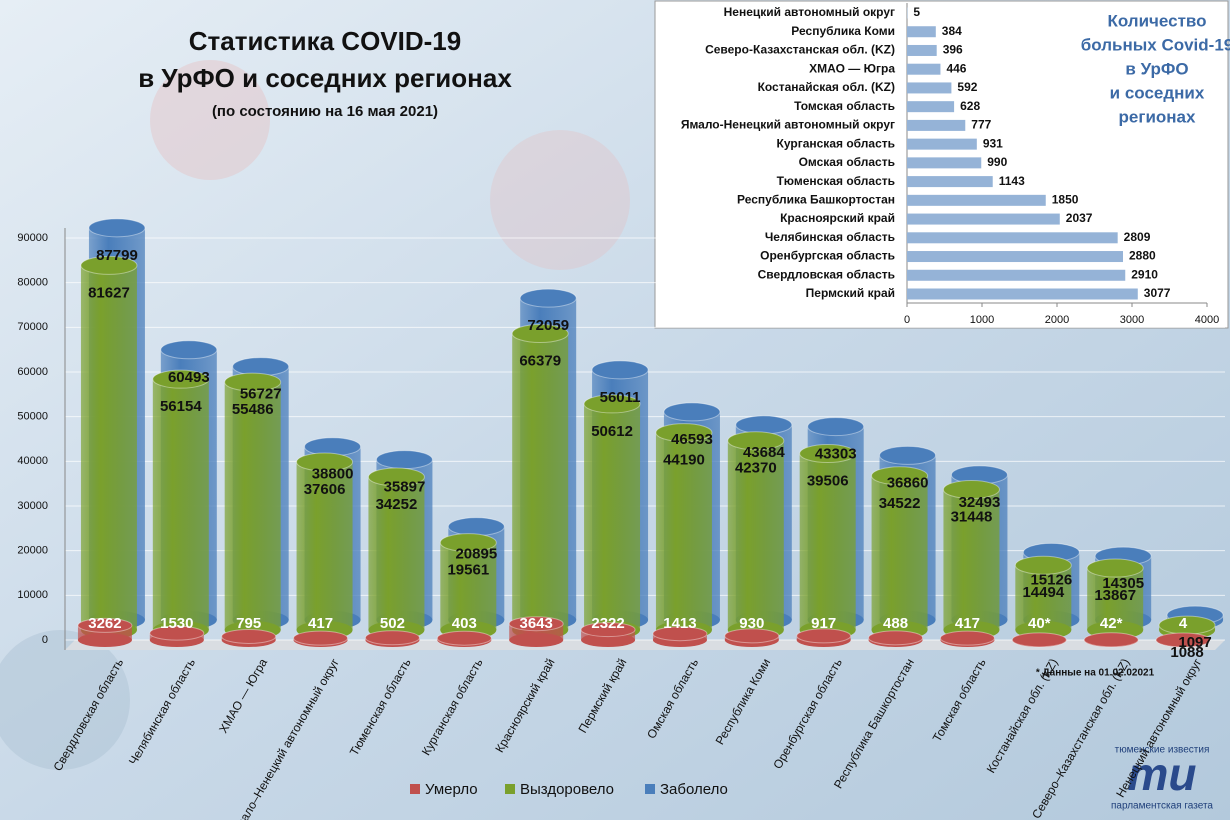 This screenshot has height=820, width=1230. Describe the element at coordinates (1162, 750) in the screenshot. I see `logo-top: тюменские известия` at that location.